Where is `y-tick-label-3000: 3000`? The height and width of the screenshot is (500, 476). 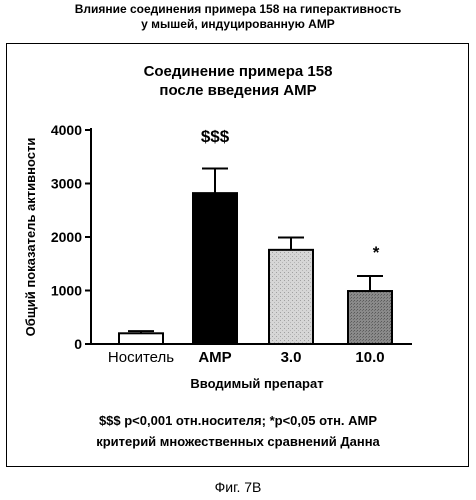 y-tick-label-3000: 3000 is located at coordinates (66, 184).